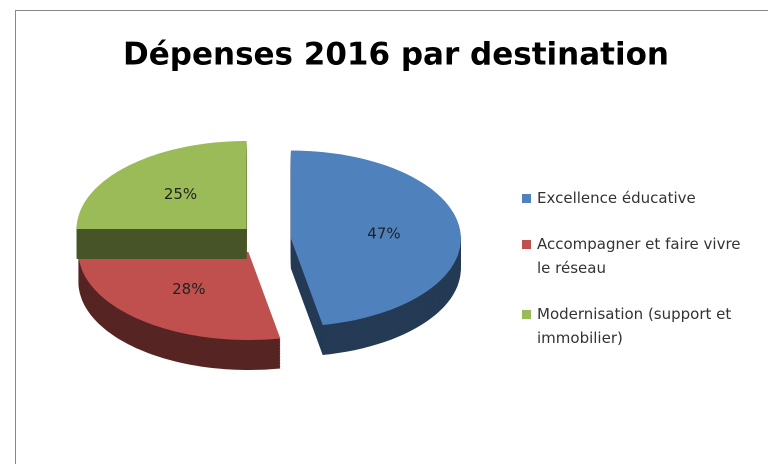 The width and height of the screenshot is (768, 464). I want to click on data-label: 25%, so click(180, 194).